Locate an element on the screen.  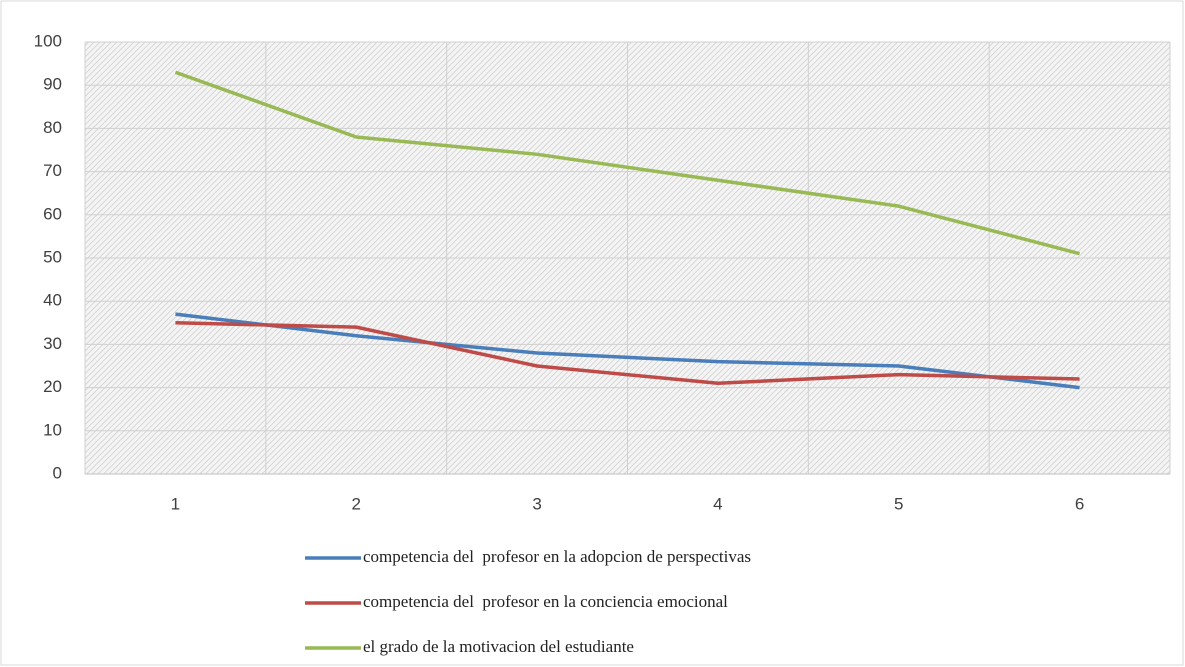
y-tick-label: 0 is located at coordinates (57, 472).